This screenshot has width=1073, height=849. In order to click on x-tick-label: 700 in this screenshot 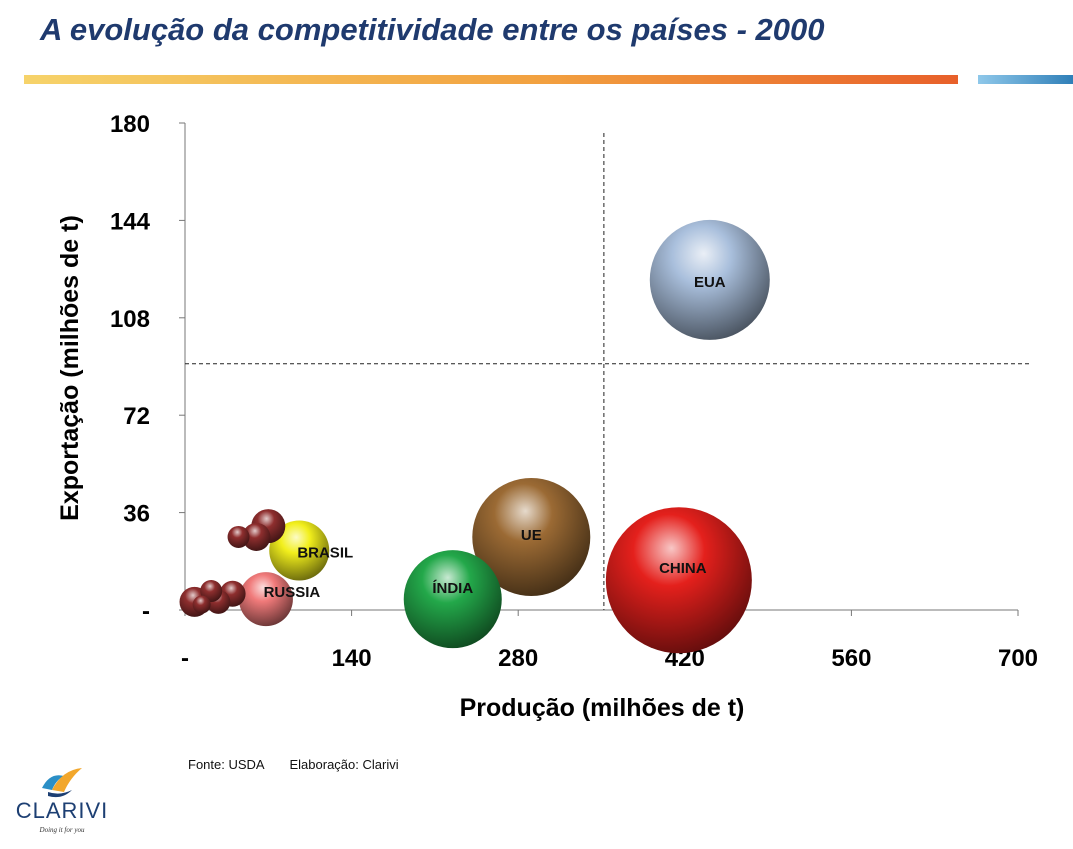, I will do `click(1018, 658)`.